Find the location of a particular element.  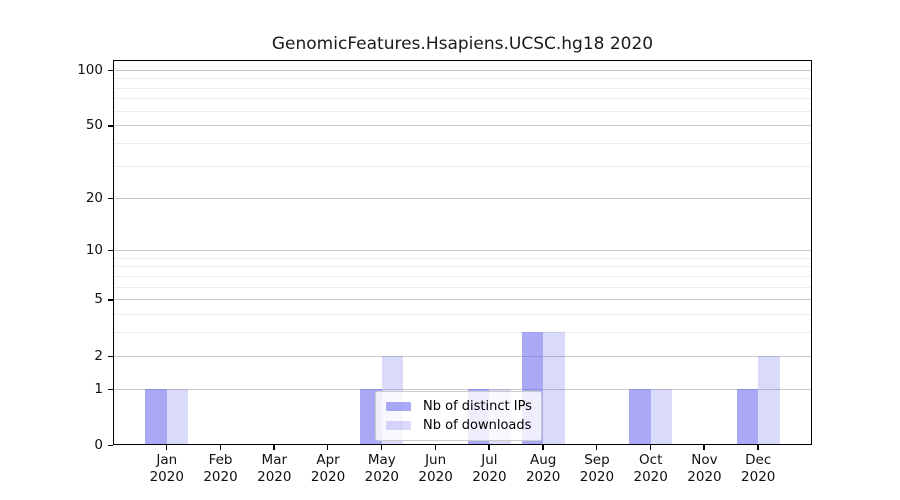

x-tick-label: Jan 2020 is located at coordinates (167, 469).